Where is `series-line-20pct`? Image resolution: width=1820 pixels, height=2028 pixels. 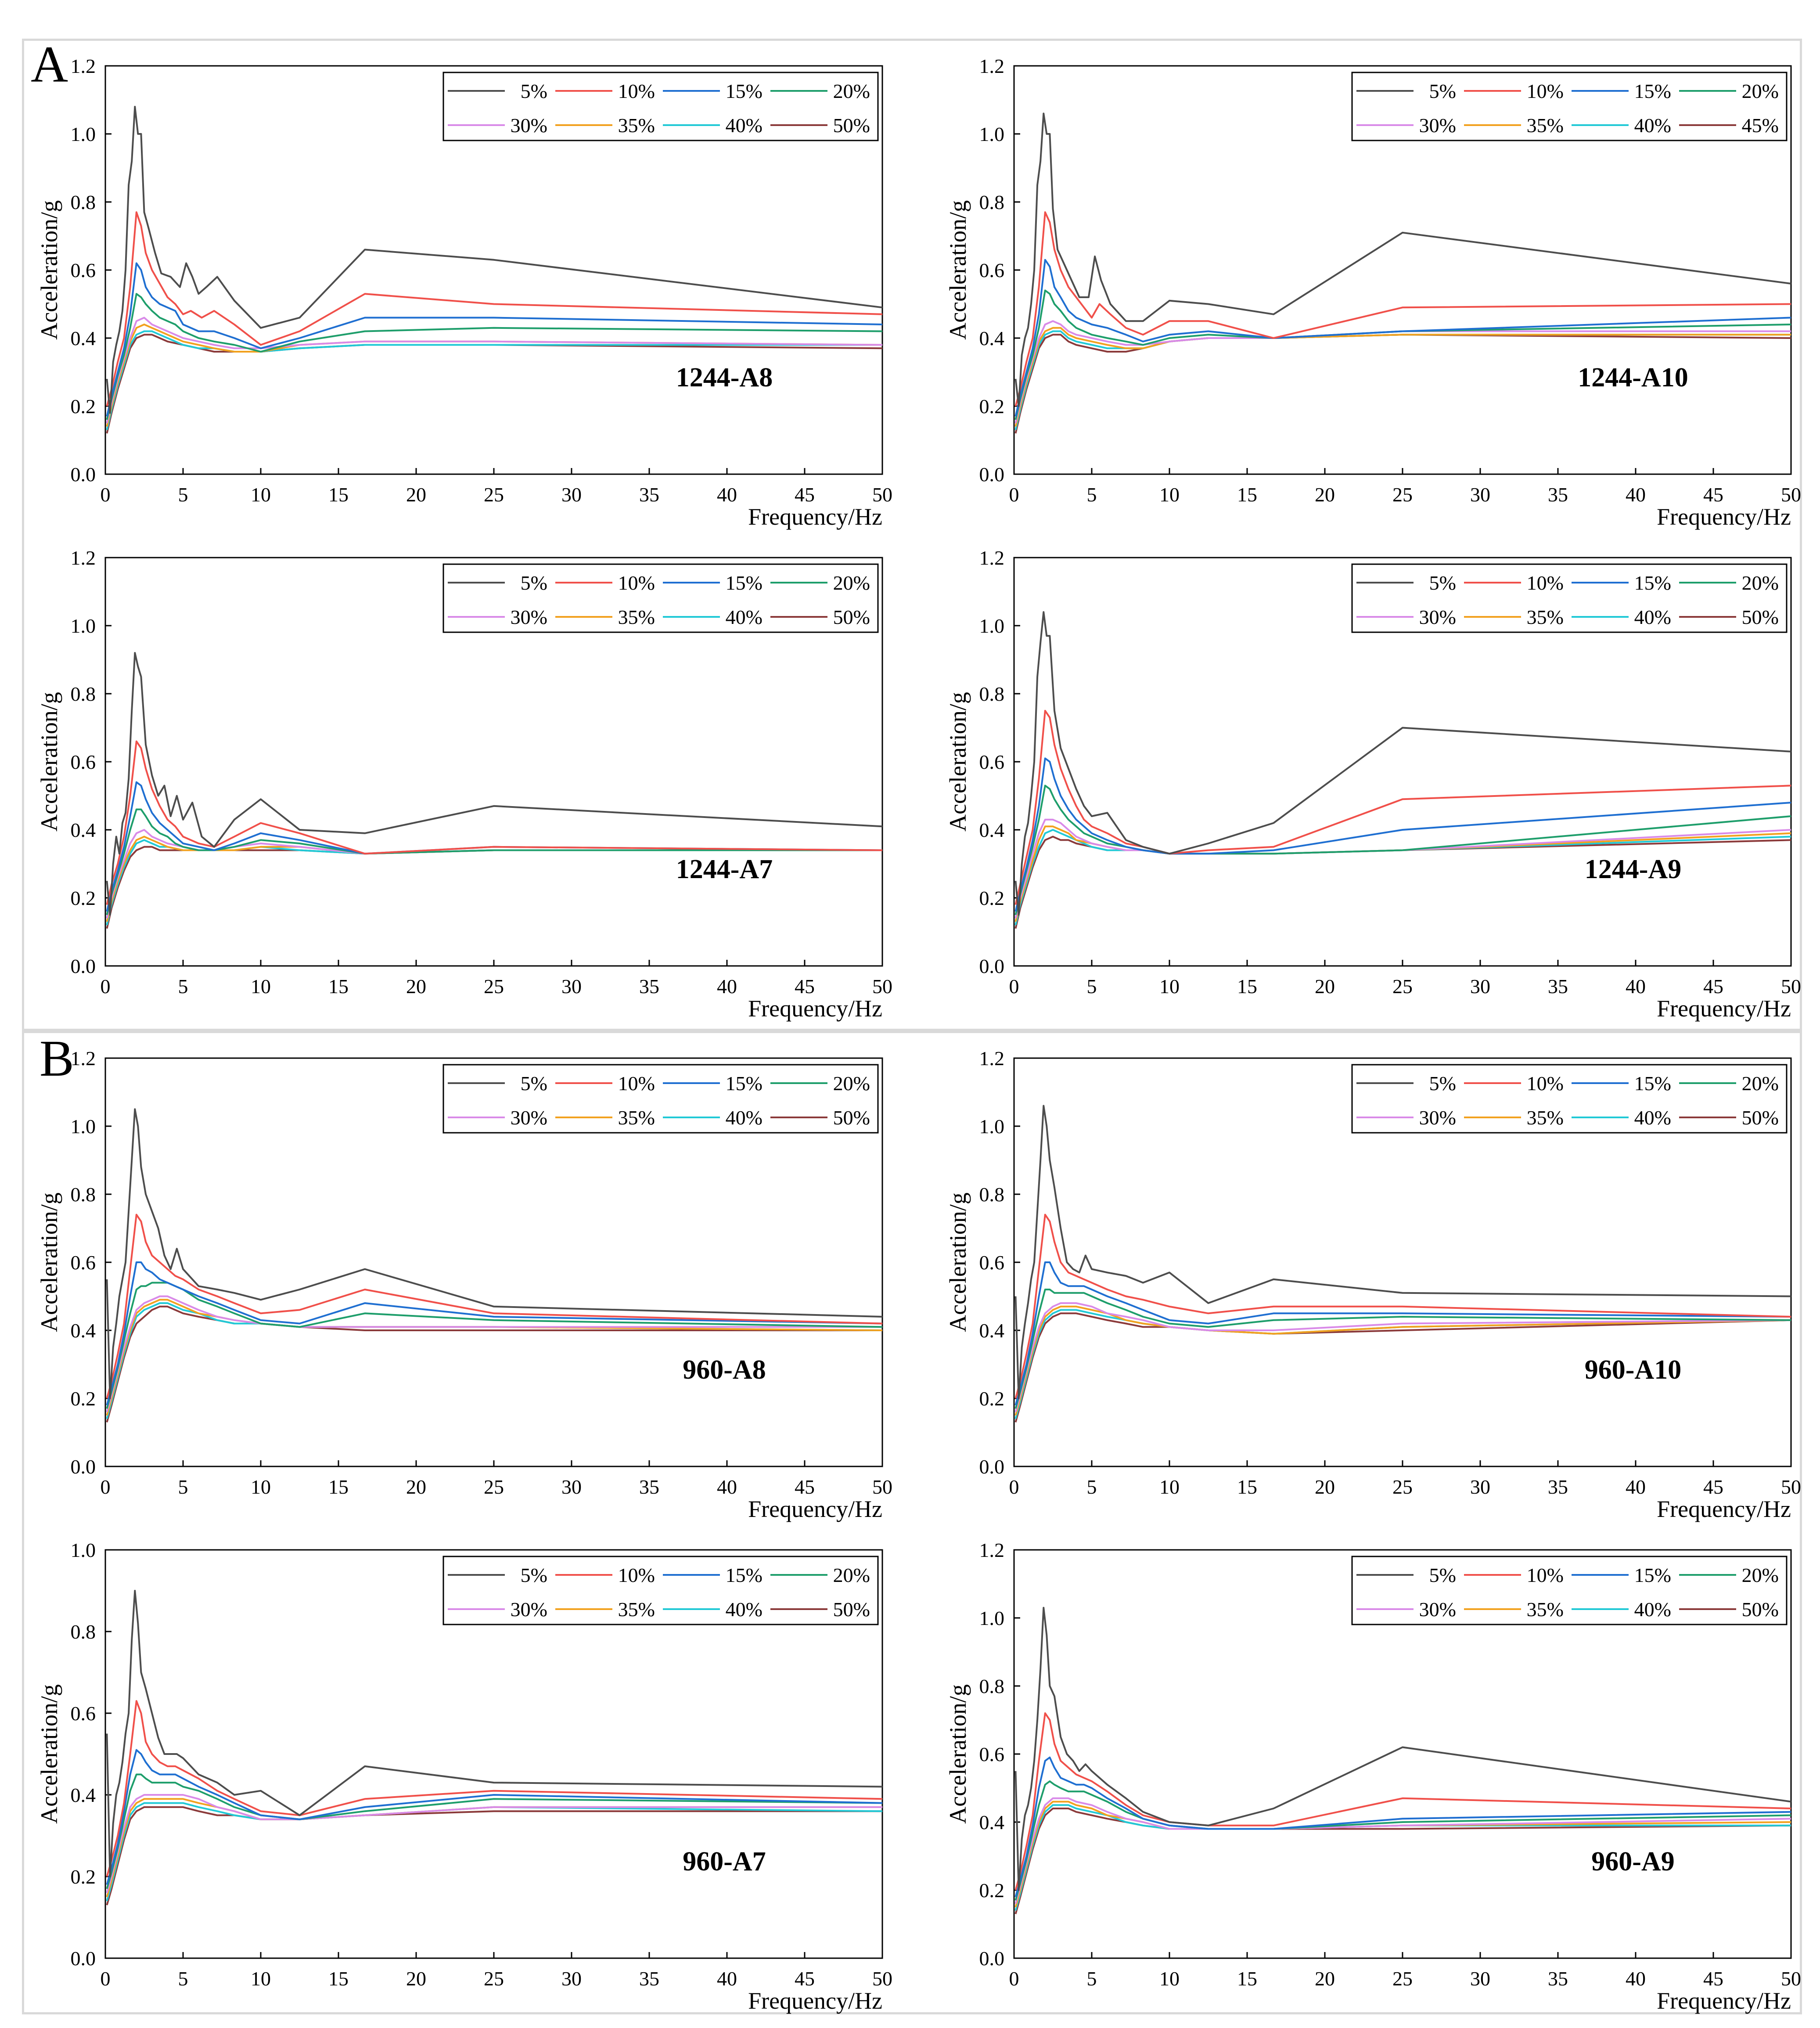
series-line-20pct is located at coordinates (1402, 354).